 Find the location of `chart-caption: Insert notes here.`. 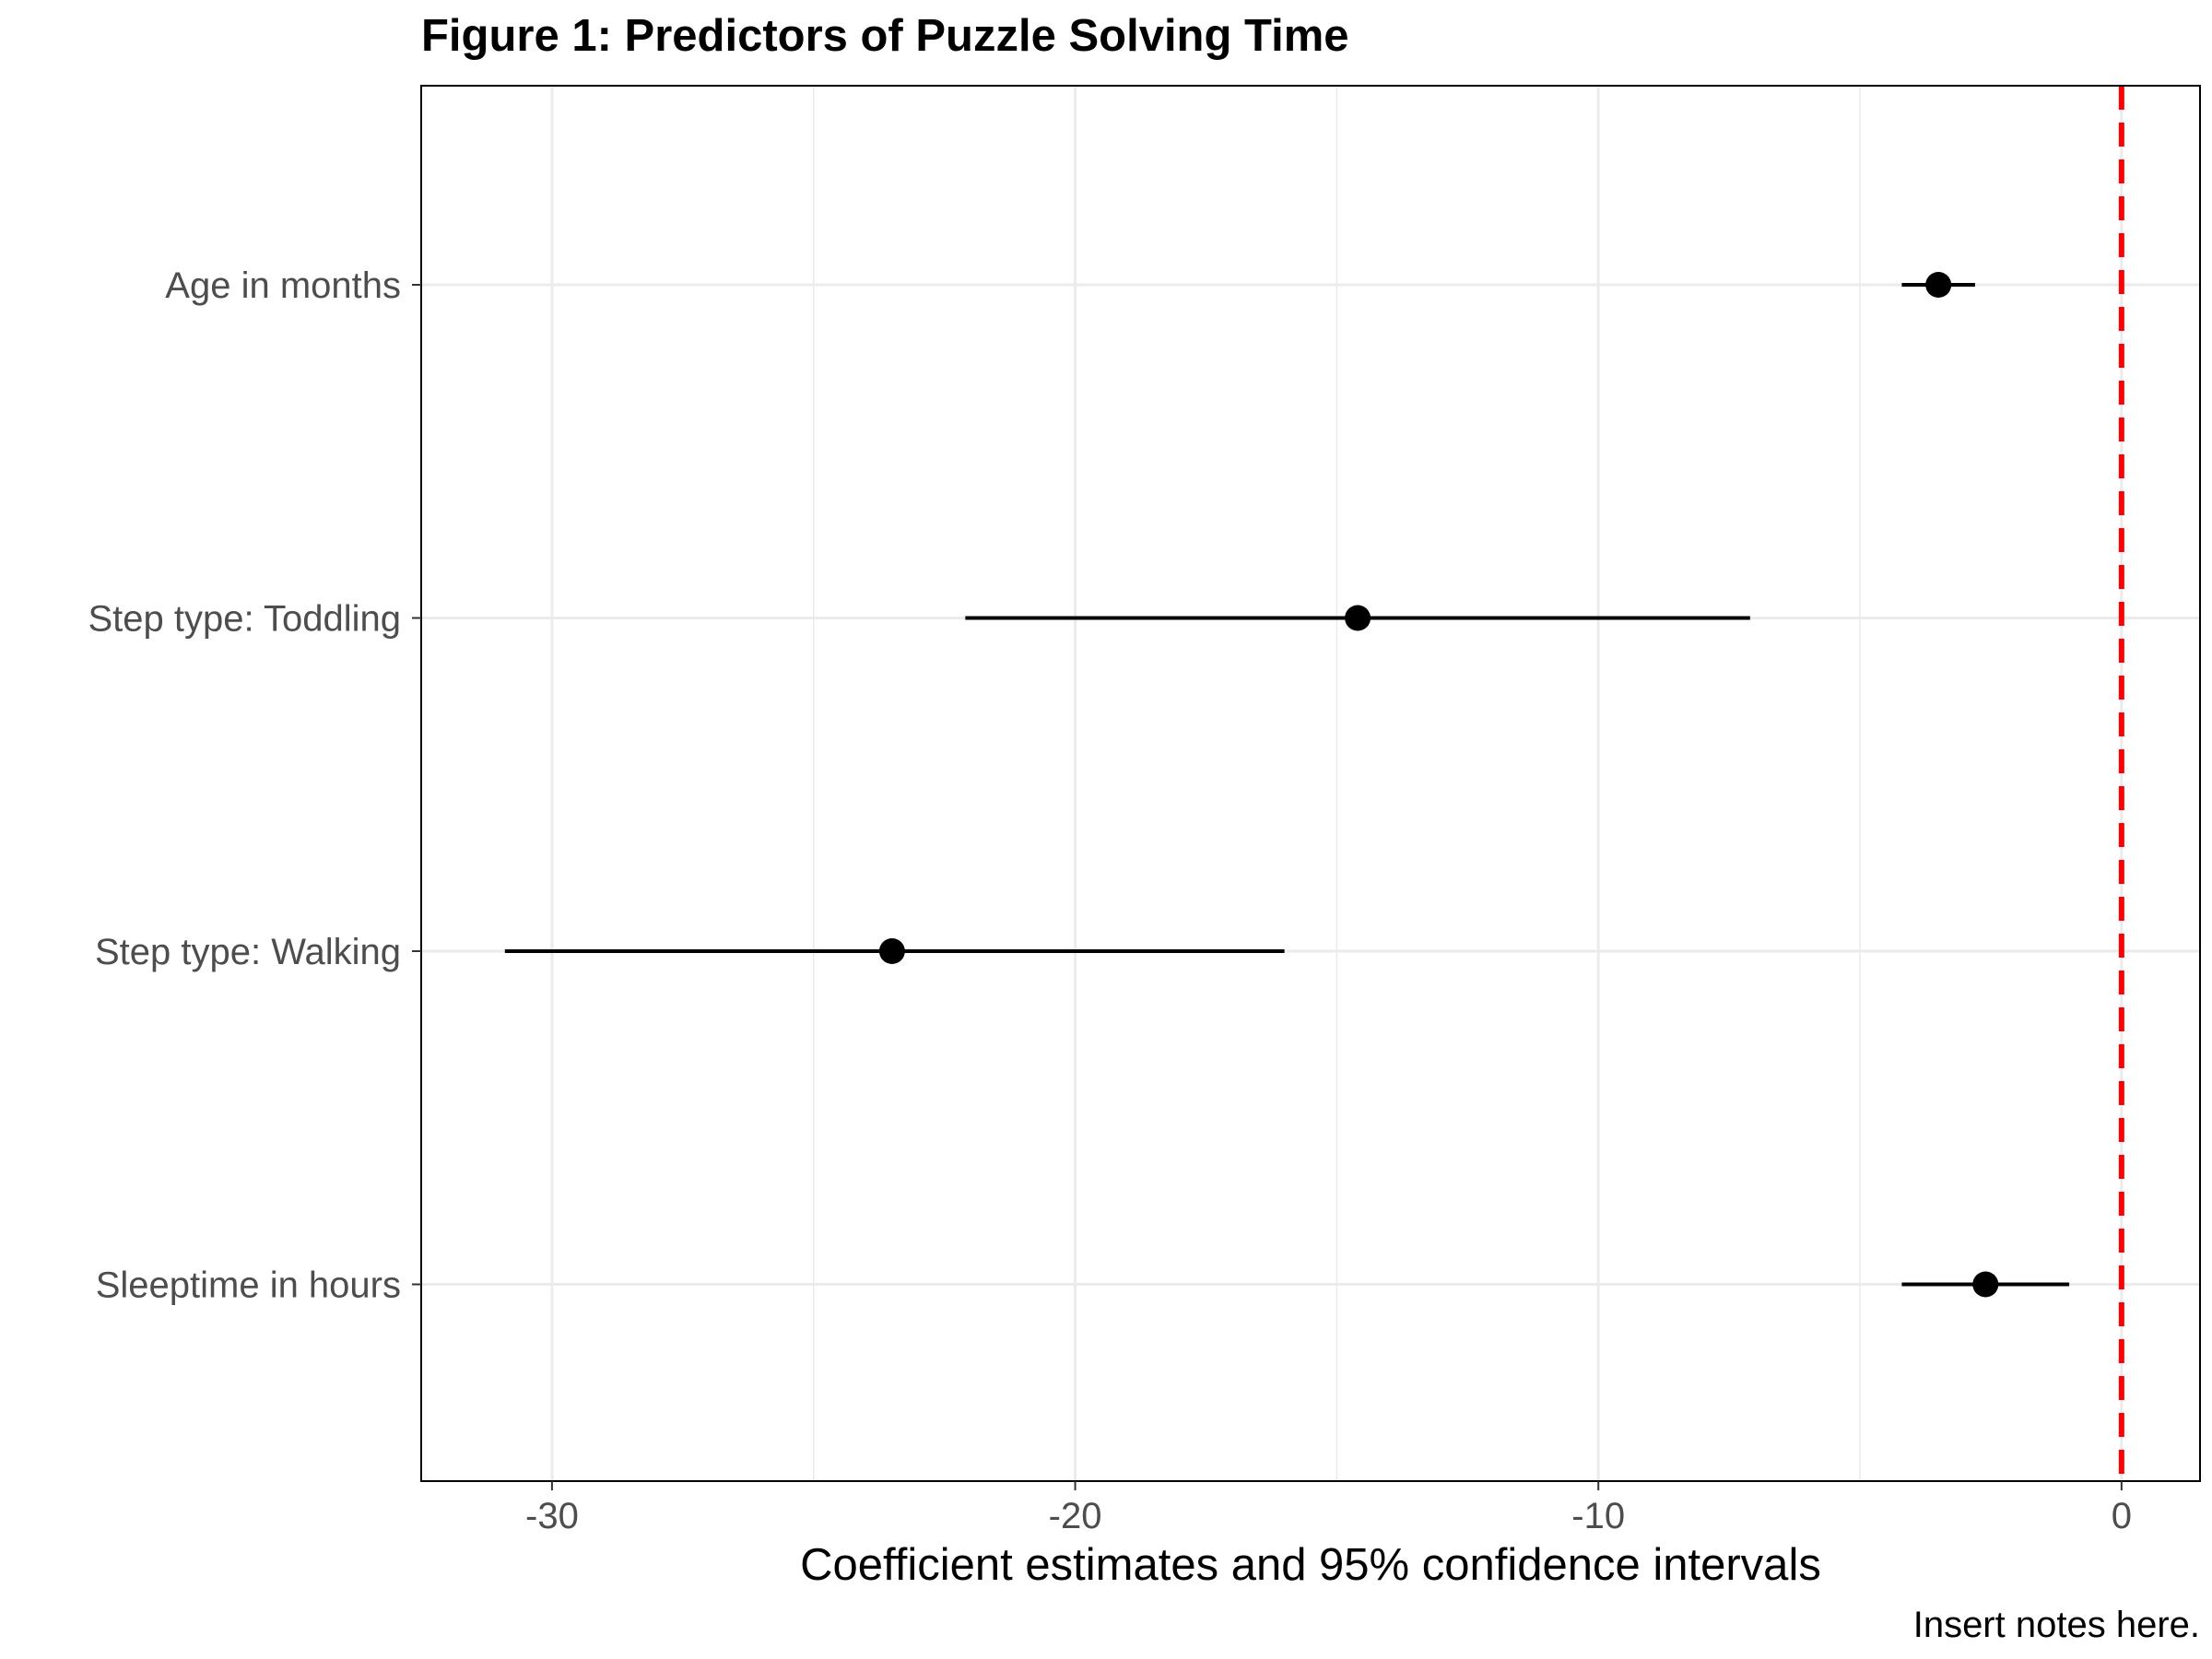

chart-caption: Insert notes here. is located at coordinates (2056, 1625).